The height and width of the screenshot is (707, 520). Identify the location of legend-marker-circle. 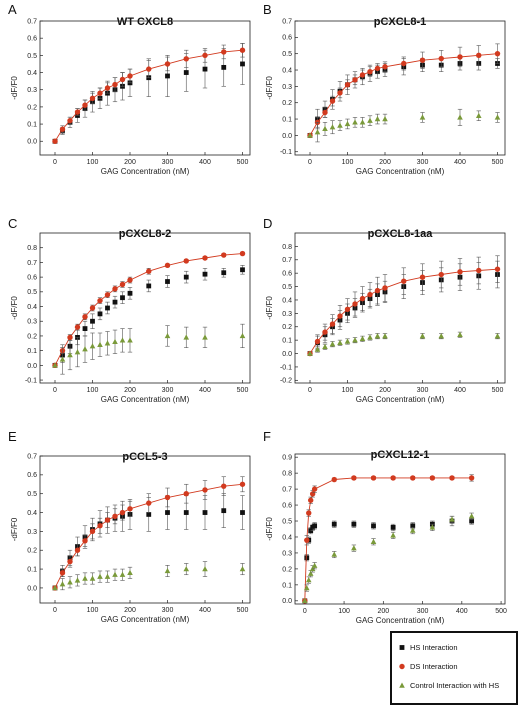
(402, 666).